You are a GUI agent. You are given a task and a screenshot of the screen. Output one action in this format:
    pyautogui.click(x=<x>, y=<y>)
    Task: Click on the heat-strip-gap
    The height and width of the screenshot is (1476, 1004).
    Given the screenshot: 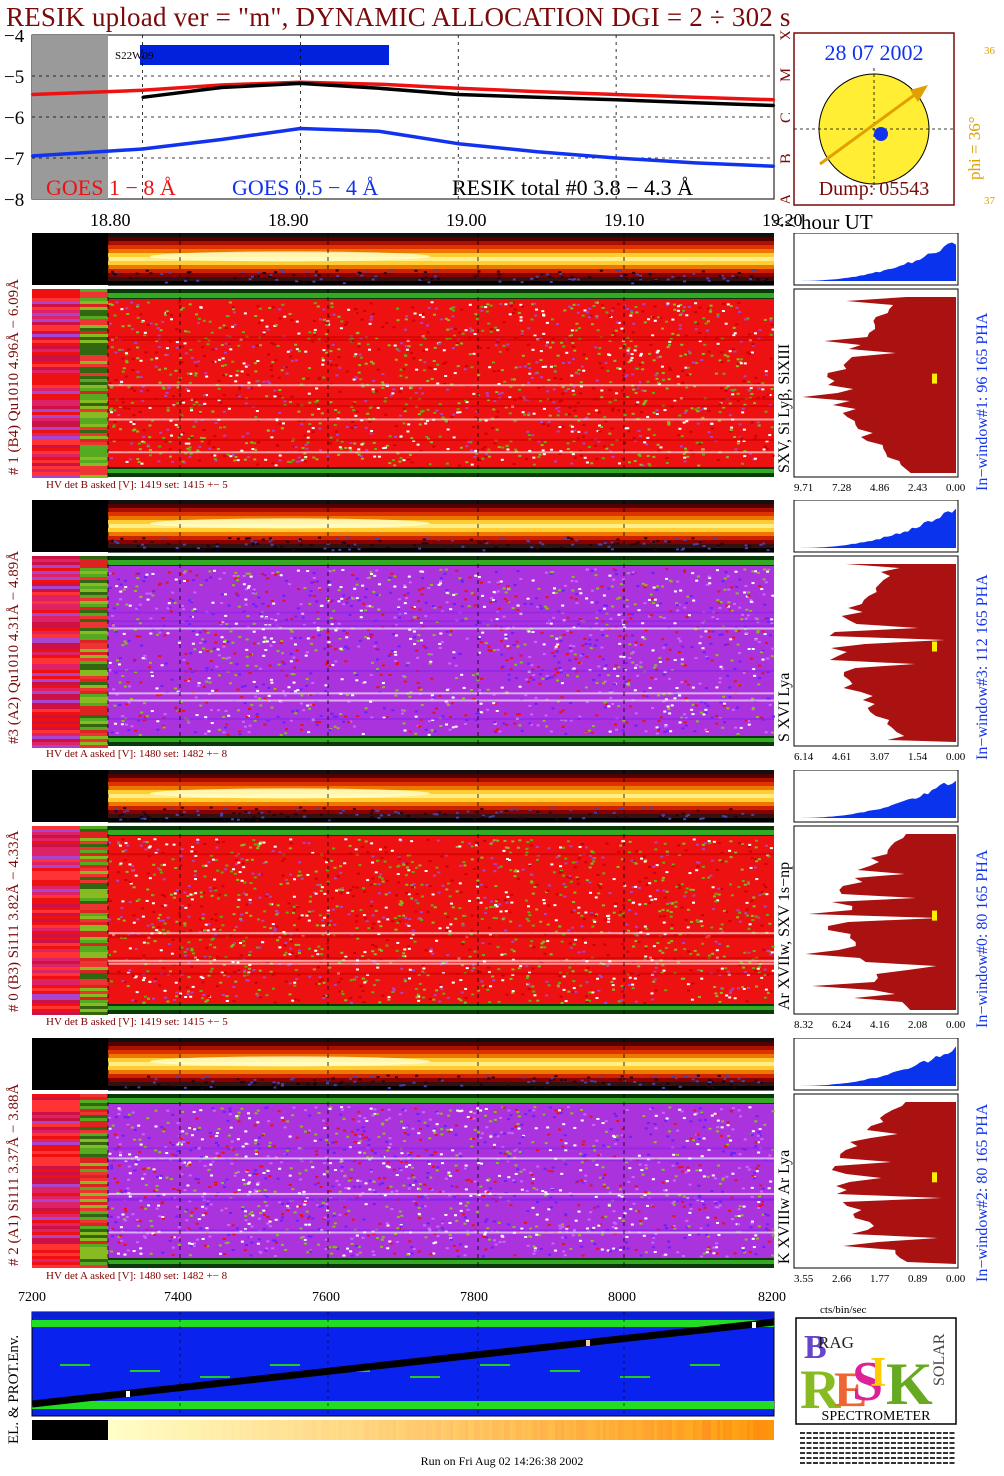 What is the action you would take?
    pyautogui.click(x=70, y=1430)
    